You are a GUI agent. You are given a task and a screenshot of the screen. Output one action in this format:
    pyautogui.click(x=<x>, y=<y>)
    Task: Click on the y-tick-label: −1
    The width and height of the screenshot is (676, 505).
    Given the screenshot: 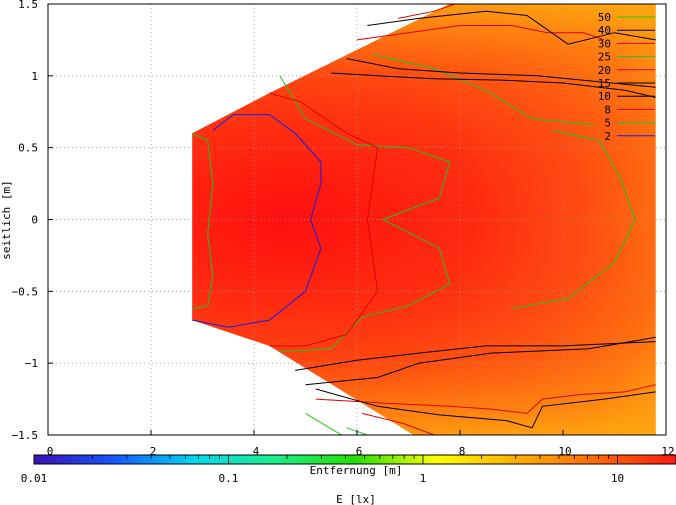 What is the action you would take?
    pyautogui.click(x=31, y=363)
    